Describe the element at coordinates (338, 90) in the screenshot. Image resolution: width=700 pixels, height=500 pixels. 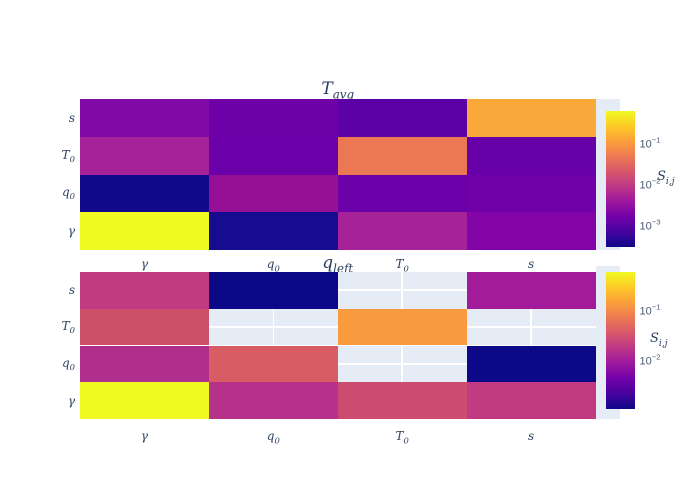
I see `chart-title: Tavg` at that location.